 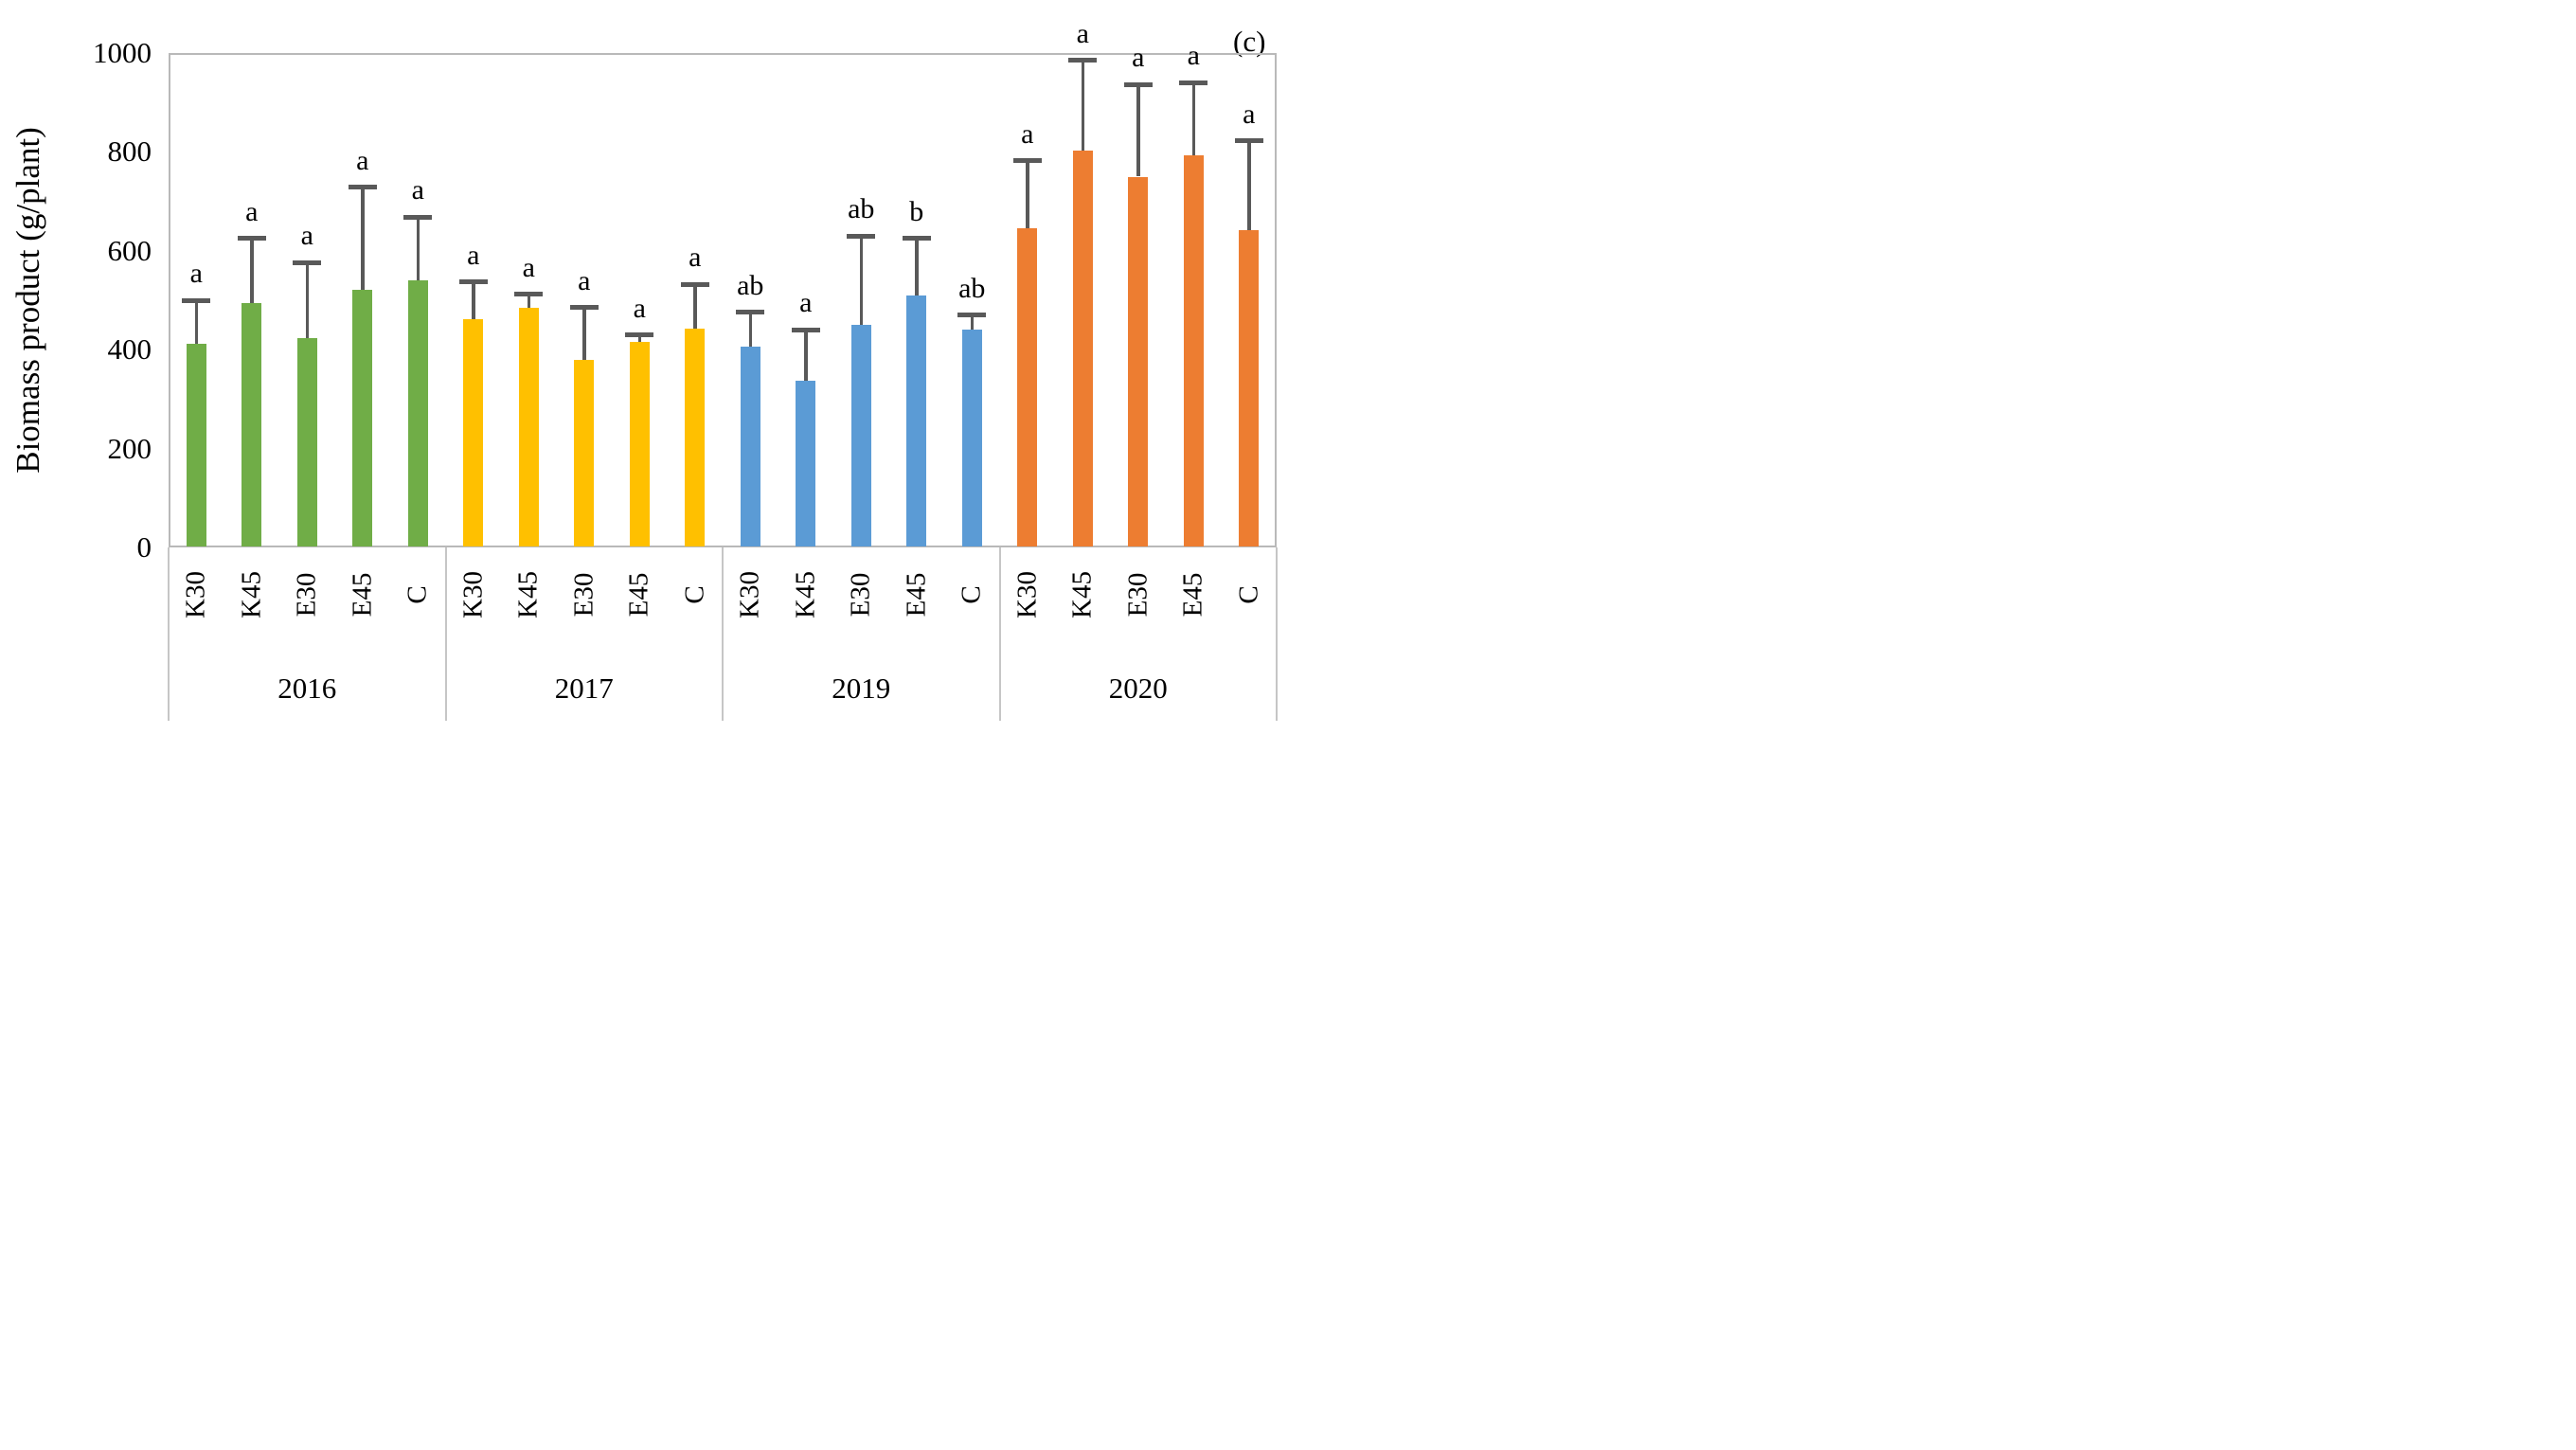 I want to click on panel-label: (c), so click(x=1249, y=41).